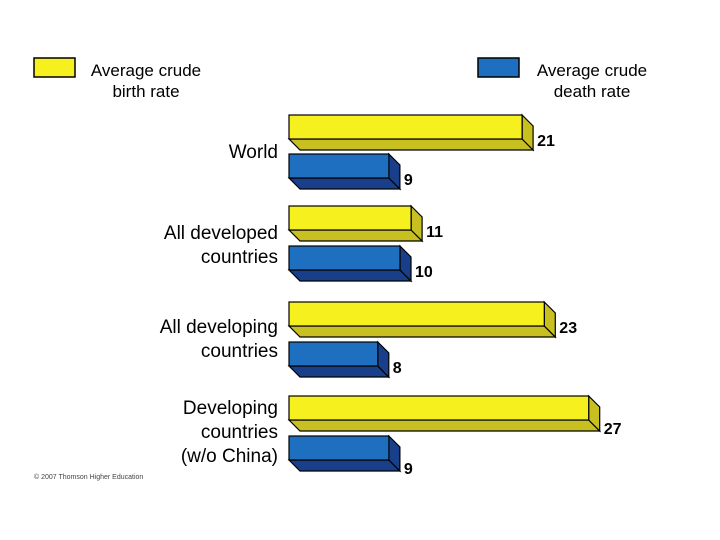 This screenshot has width=720, height=540. I want to click on legend-birth-swatch, so click(54, 67).